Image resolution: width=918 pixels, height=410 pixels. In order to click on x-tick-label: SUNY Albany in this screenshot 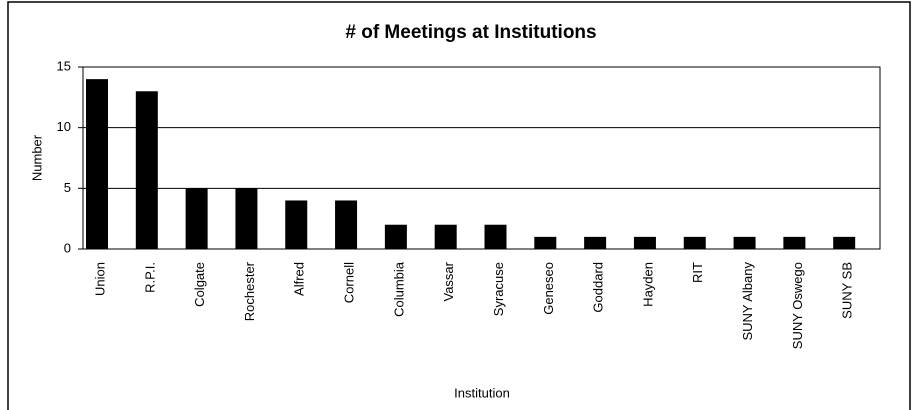, I will do `click(747, 301)`.